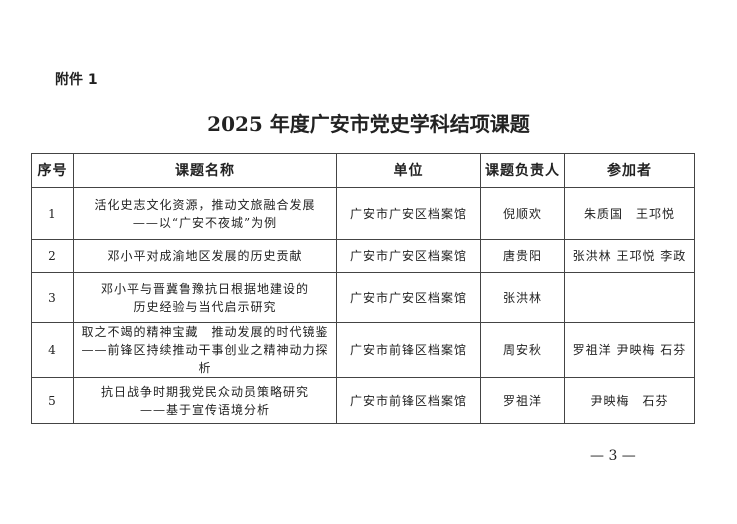 The height and width of the screenshot is (524, 737). Describe the element at coordinates (205, 222) in the screenshot. I see `name-line: ——以“广安不夜城”为例` at that location.